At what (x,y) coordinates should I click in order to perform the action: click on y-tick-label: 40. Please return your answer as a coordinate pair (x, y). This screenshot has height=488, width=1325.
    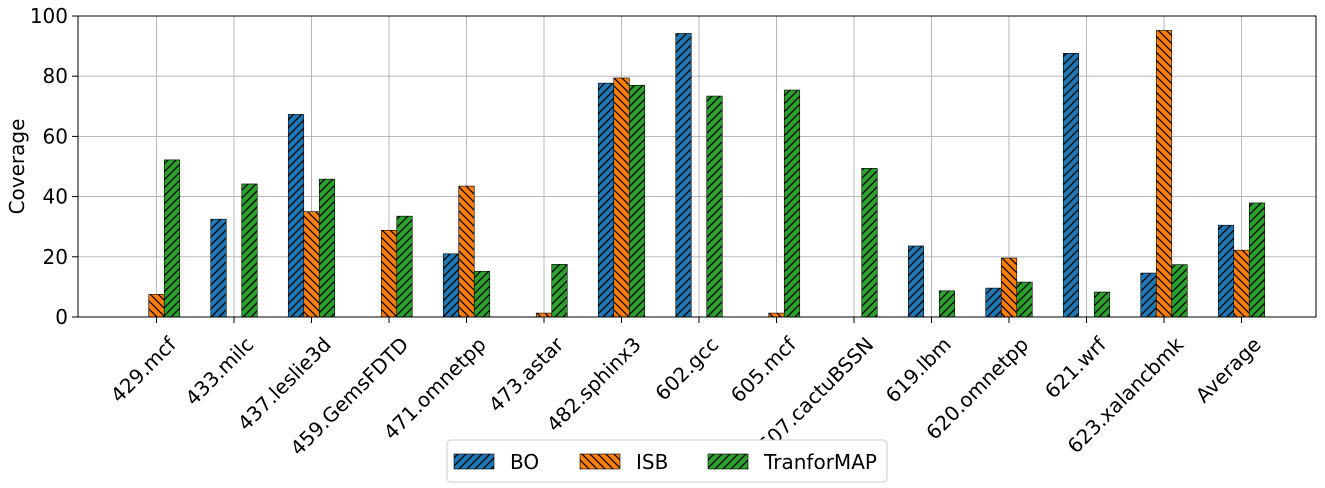
    Looking at the image, I should click on (55, 197).